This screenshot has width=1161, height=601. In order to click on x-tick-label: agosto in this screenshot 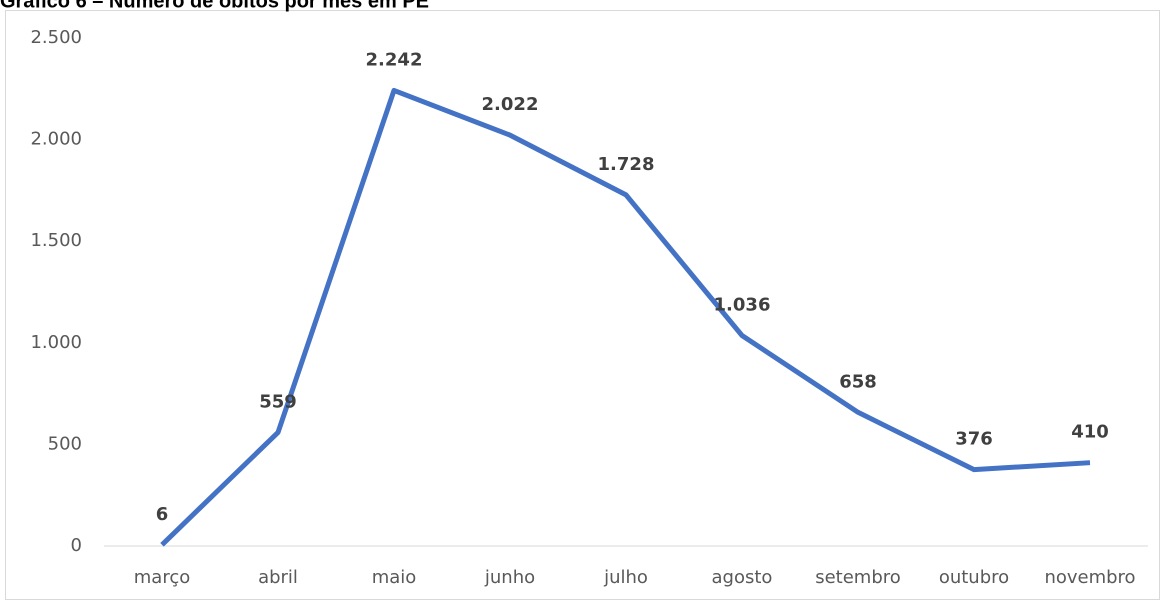, I will do `click(742, 577)`.